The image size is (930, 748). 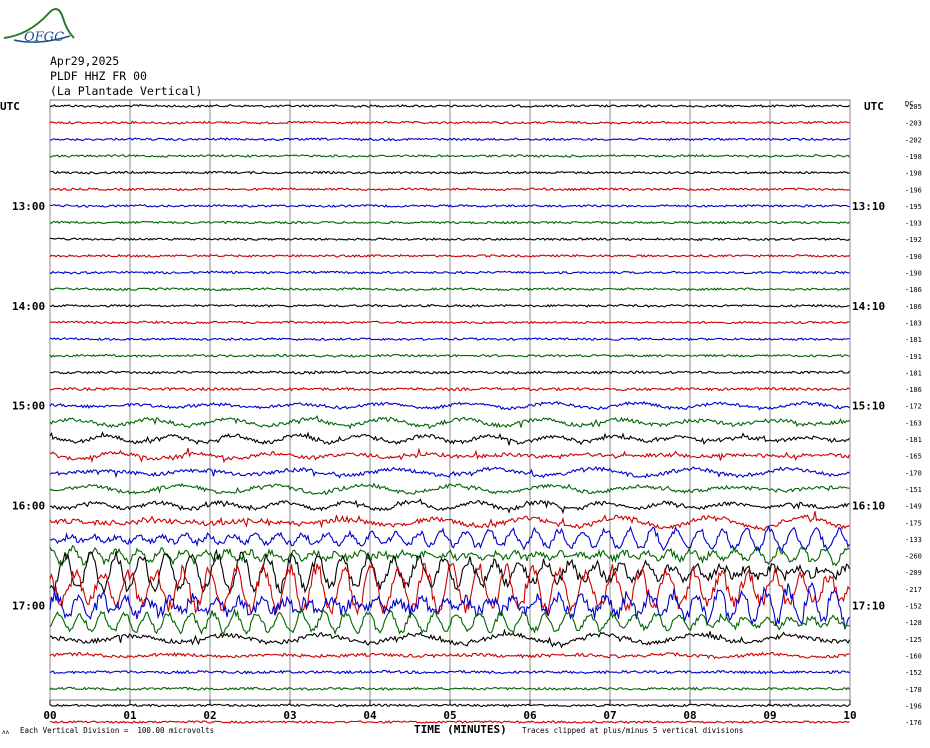 I want to click on left-hour-label: 17:00, so click(x=28, y=606).